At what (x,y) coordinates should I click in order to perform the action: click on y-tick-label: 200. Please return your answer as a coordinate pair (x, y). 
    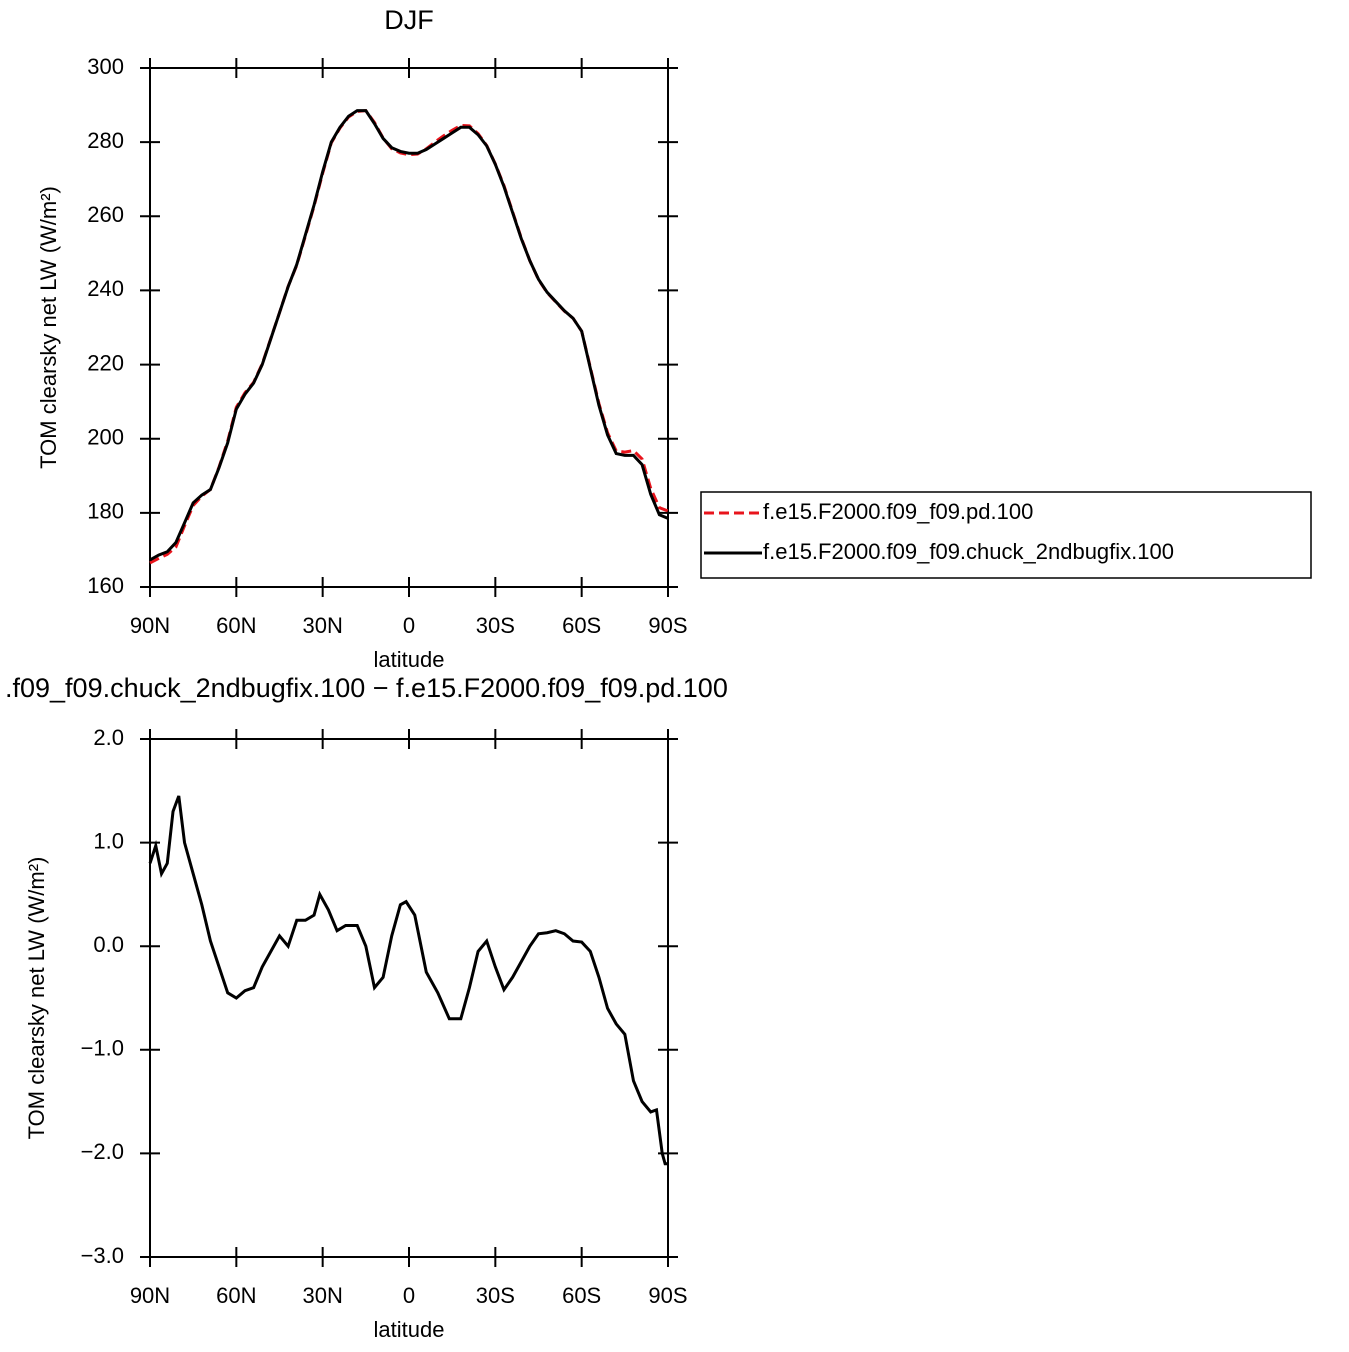
    Looking at the image, I should click on (105, 437).